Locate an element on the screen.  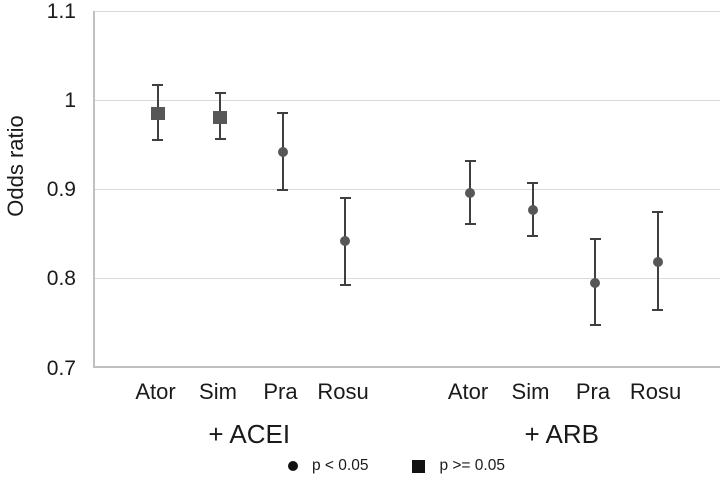
legend-square-icon is located at coordinates (419, 466).